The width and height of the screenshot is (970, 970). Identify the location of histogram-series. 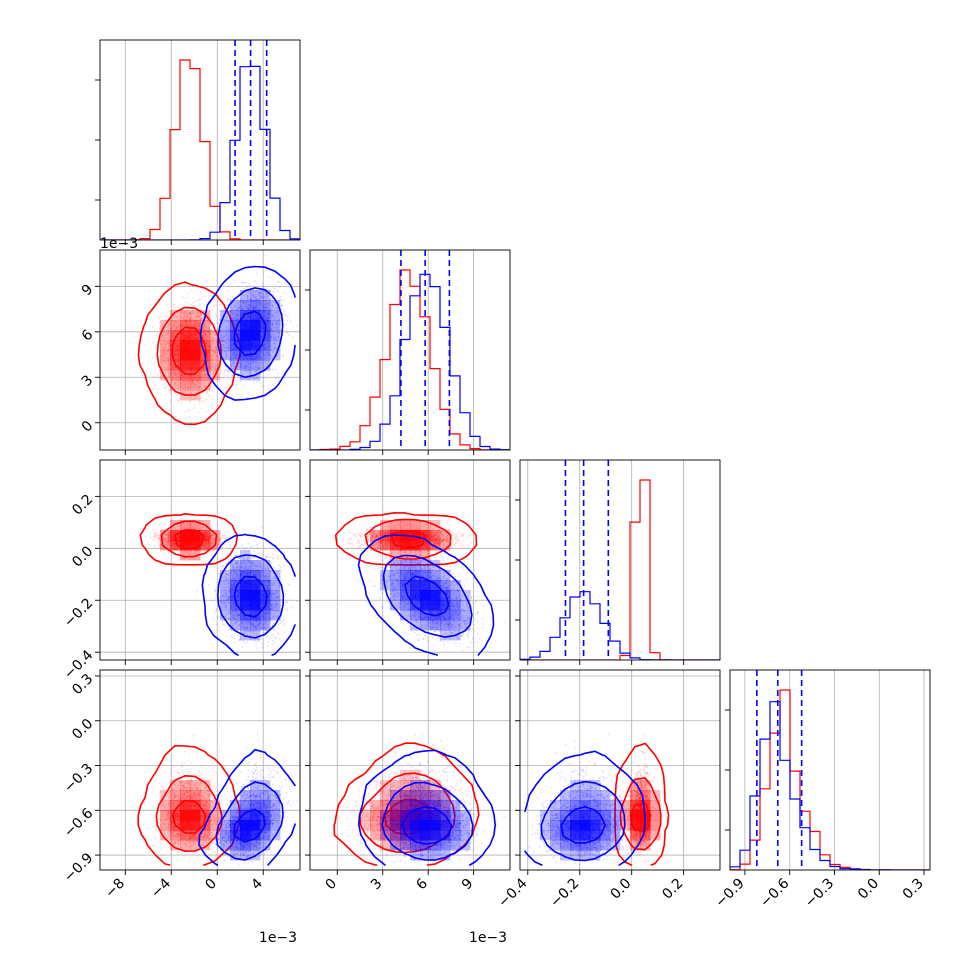
(410, 361).